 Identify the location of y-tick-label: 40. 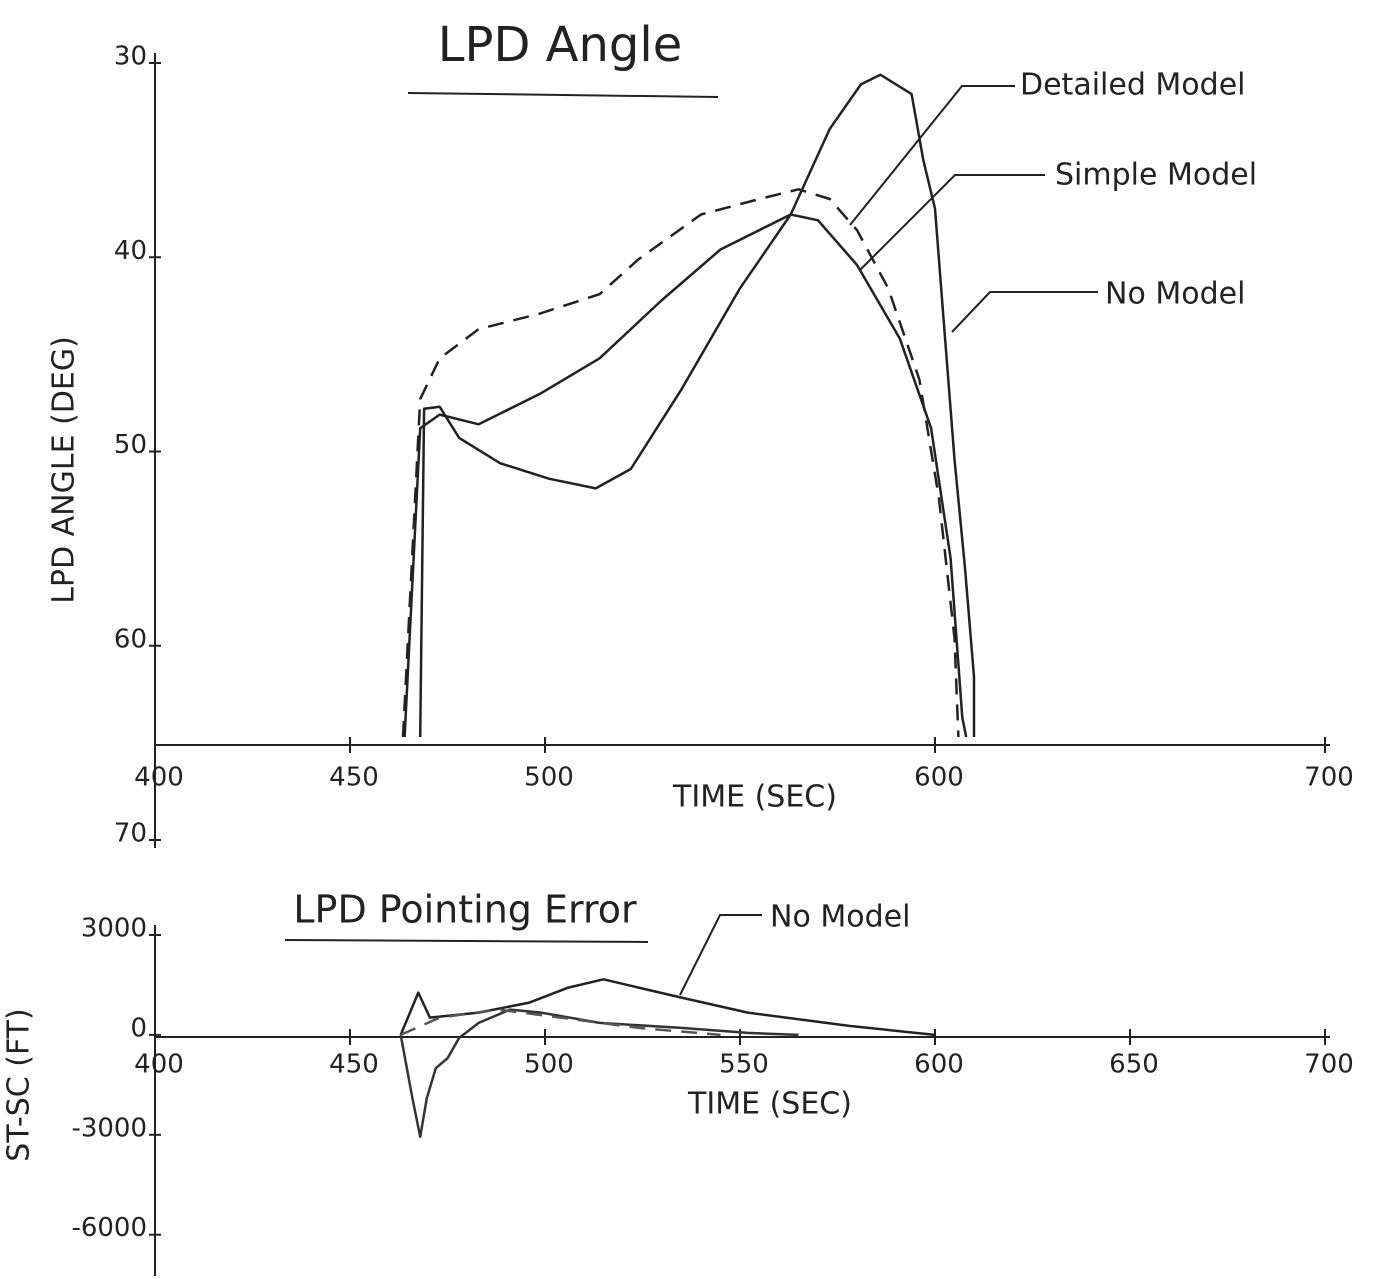
(130, 251).